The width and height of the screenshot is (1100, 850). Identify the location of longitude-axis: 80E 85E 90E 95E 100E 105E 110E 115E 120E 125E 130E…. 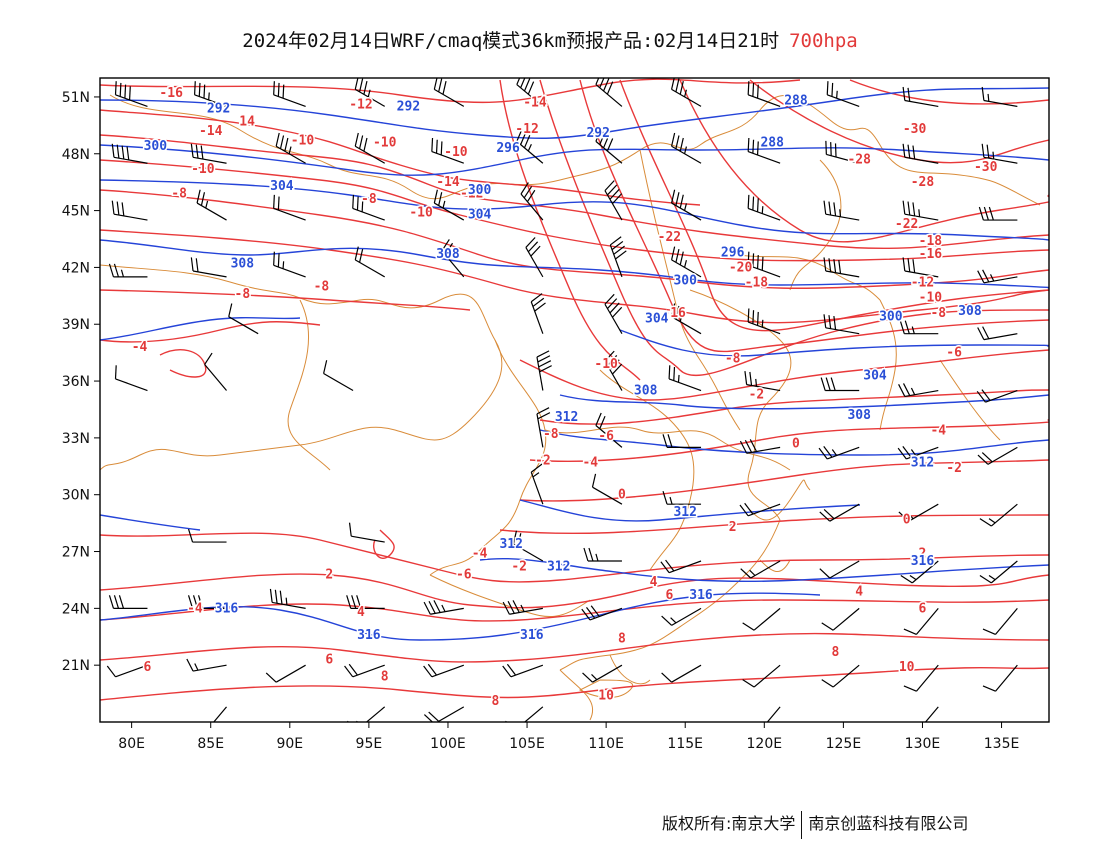
(568, 737).